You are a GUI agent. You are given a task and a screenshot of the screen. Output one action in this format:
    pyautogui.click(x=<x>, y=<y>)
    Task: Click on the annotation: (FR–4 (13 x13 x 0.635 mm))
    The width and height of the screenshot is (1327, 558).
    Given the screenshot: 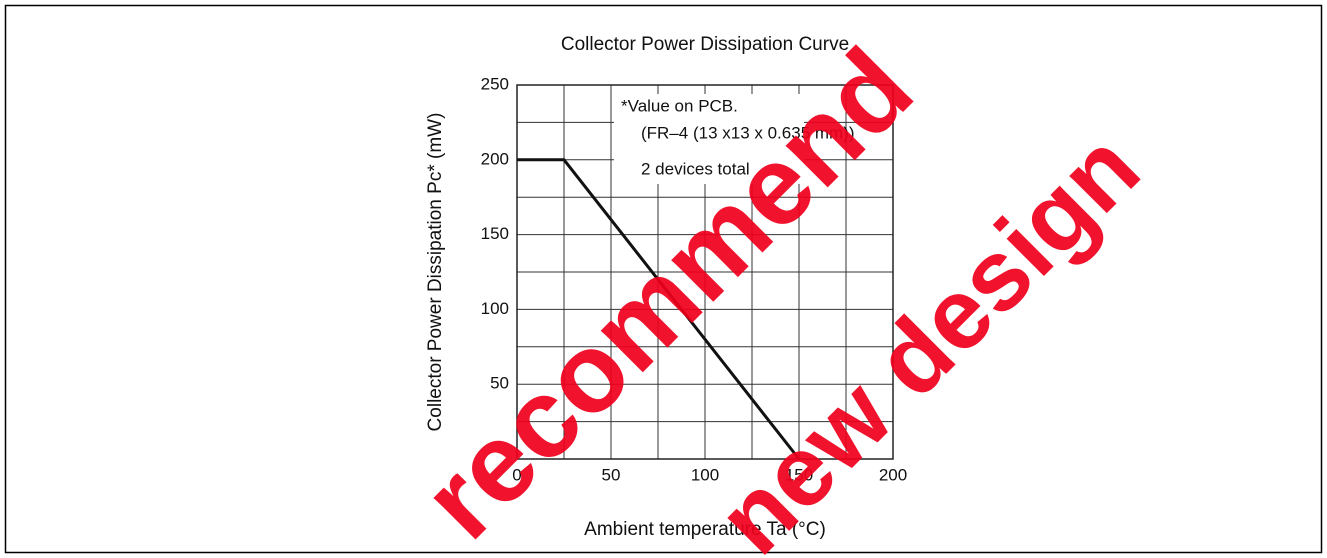 What is the action you would take?
    pyautogui.click(x=748, y=132)
    